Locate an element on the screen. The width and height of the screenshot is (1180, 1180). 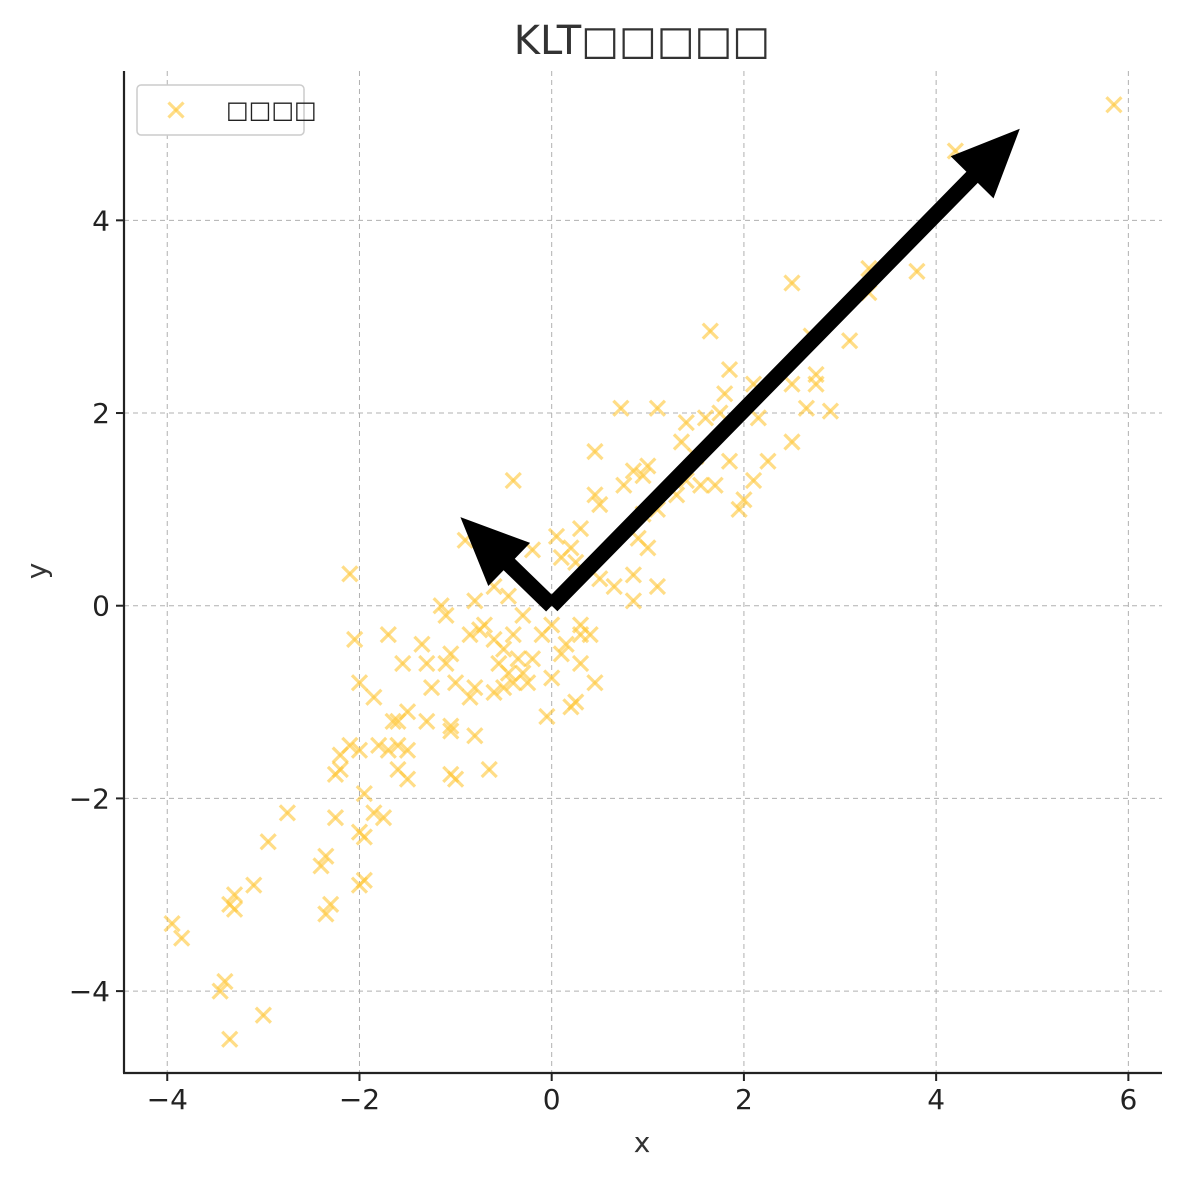
y-axis-label: y is located at coordinates (36, 571).